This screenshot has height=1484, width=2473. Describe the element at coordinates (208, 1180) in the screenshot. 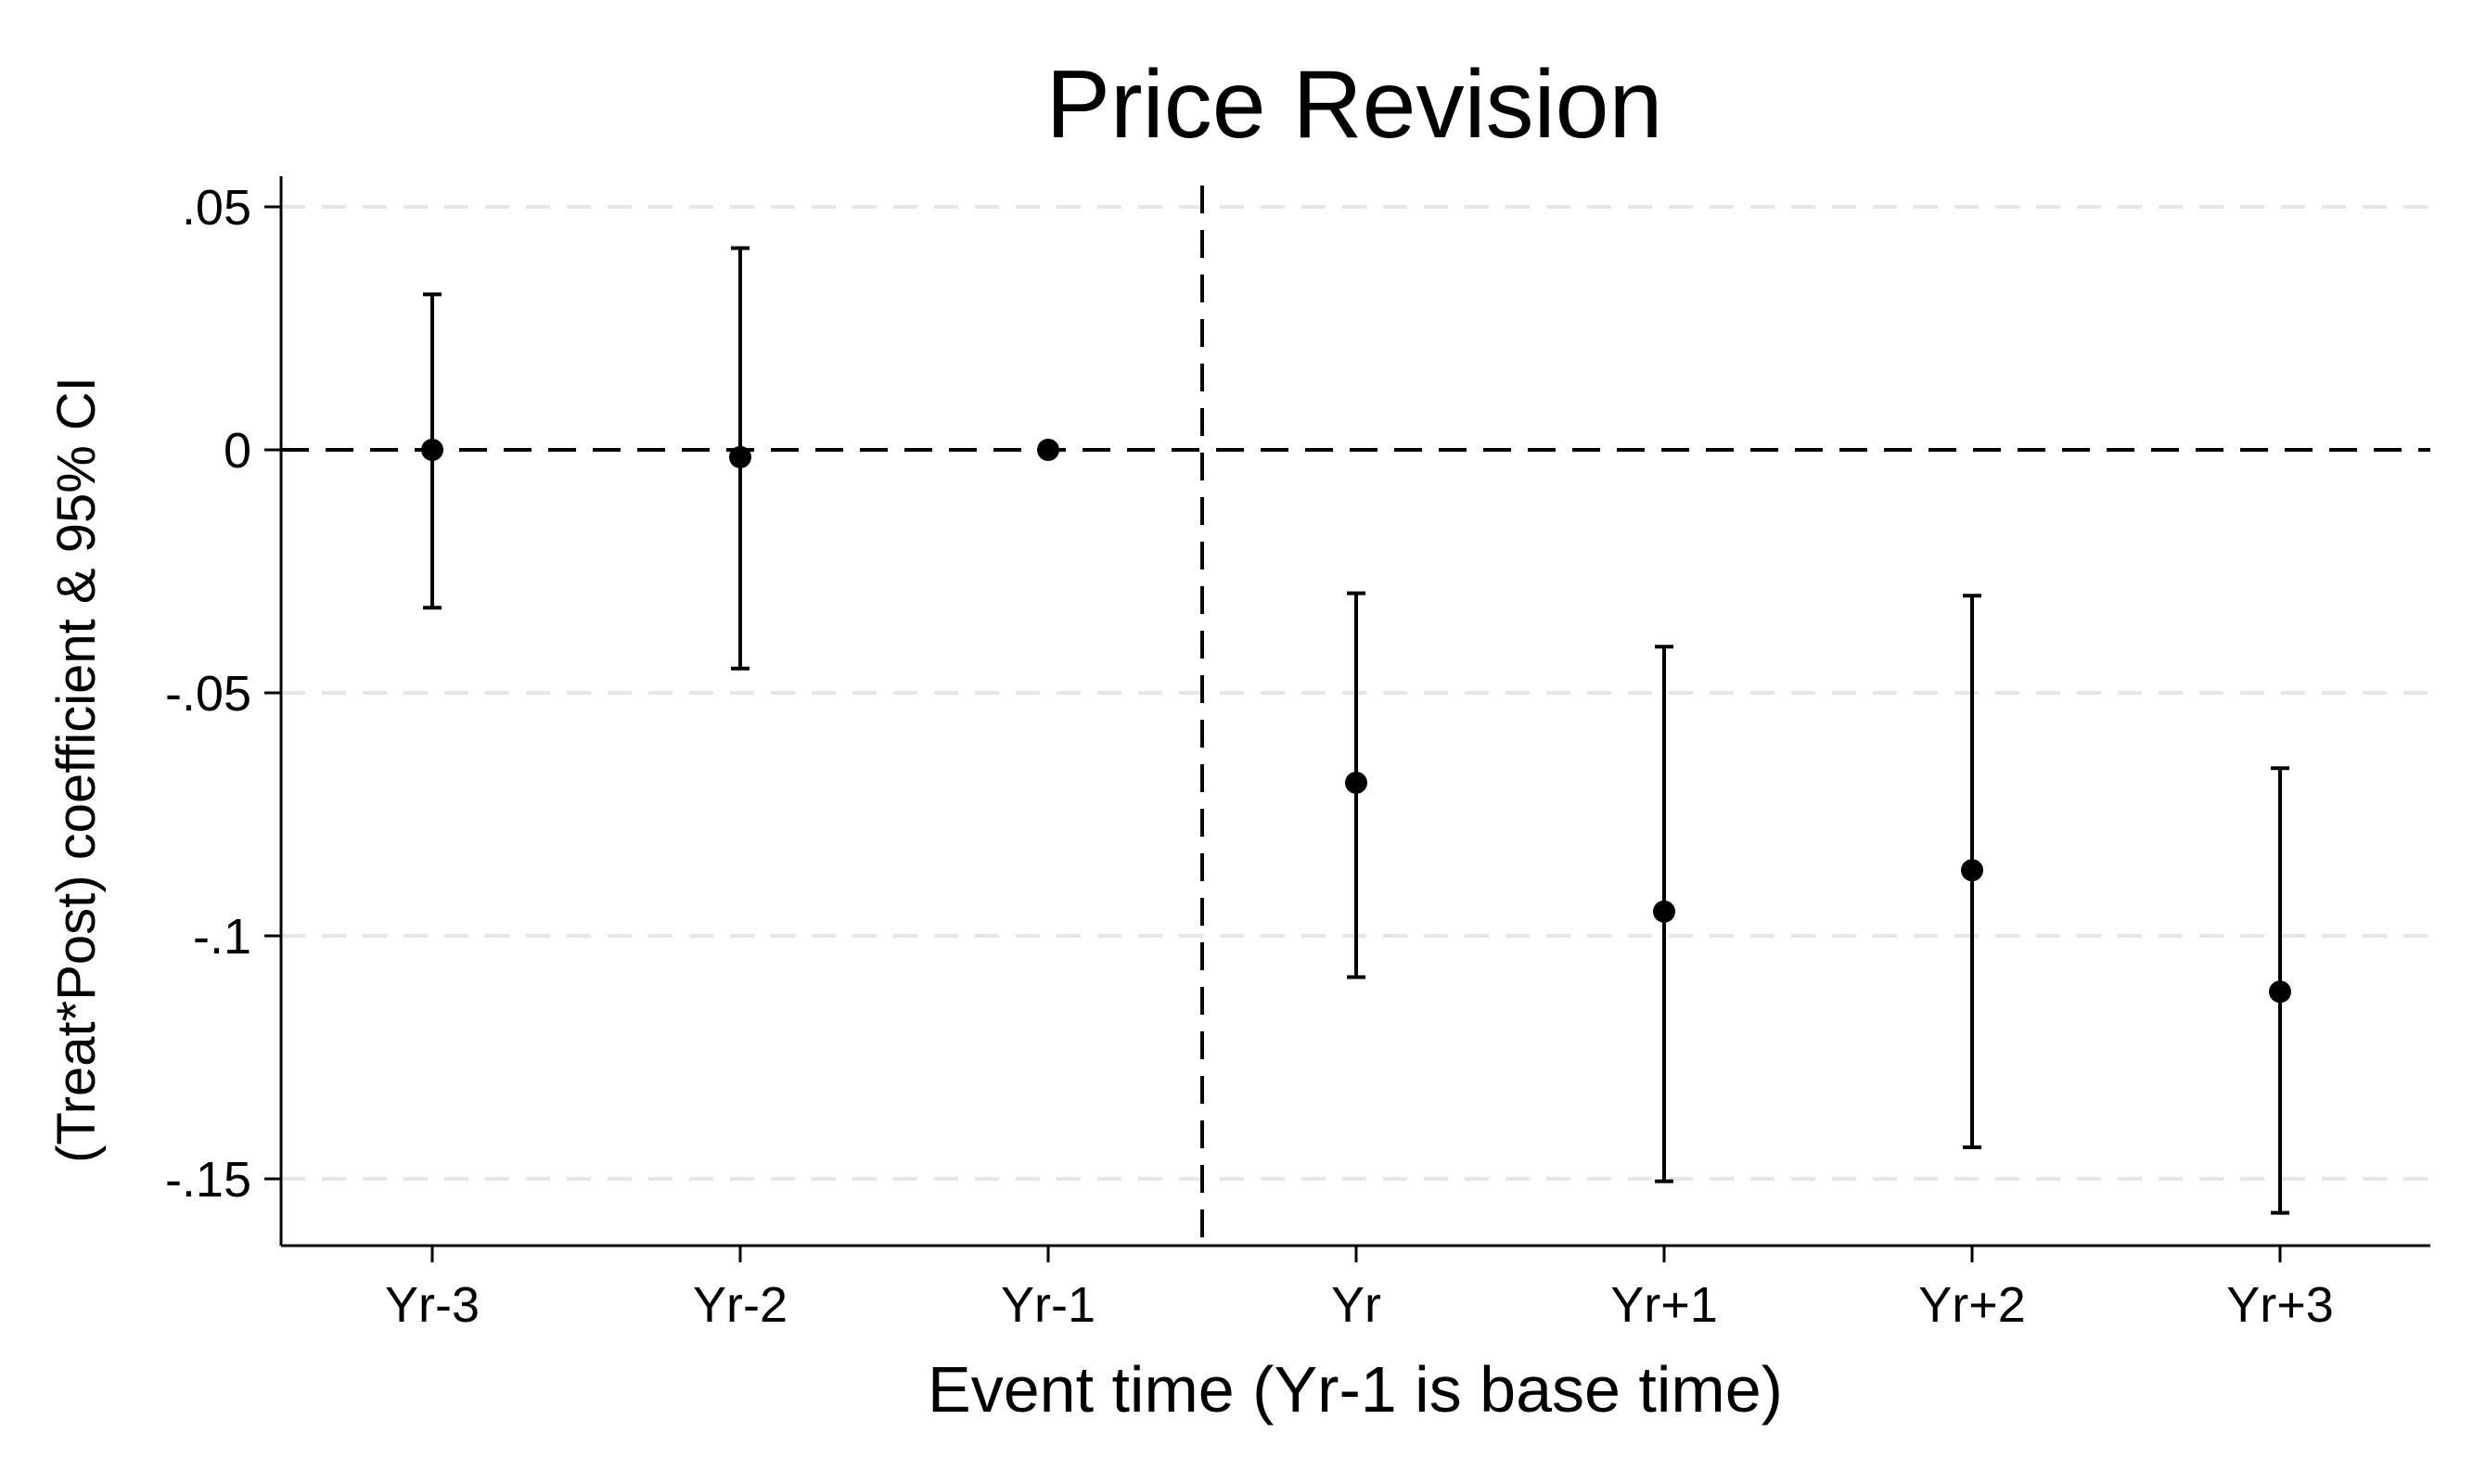

I see `y-tick-label: -.15` at that location.